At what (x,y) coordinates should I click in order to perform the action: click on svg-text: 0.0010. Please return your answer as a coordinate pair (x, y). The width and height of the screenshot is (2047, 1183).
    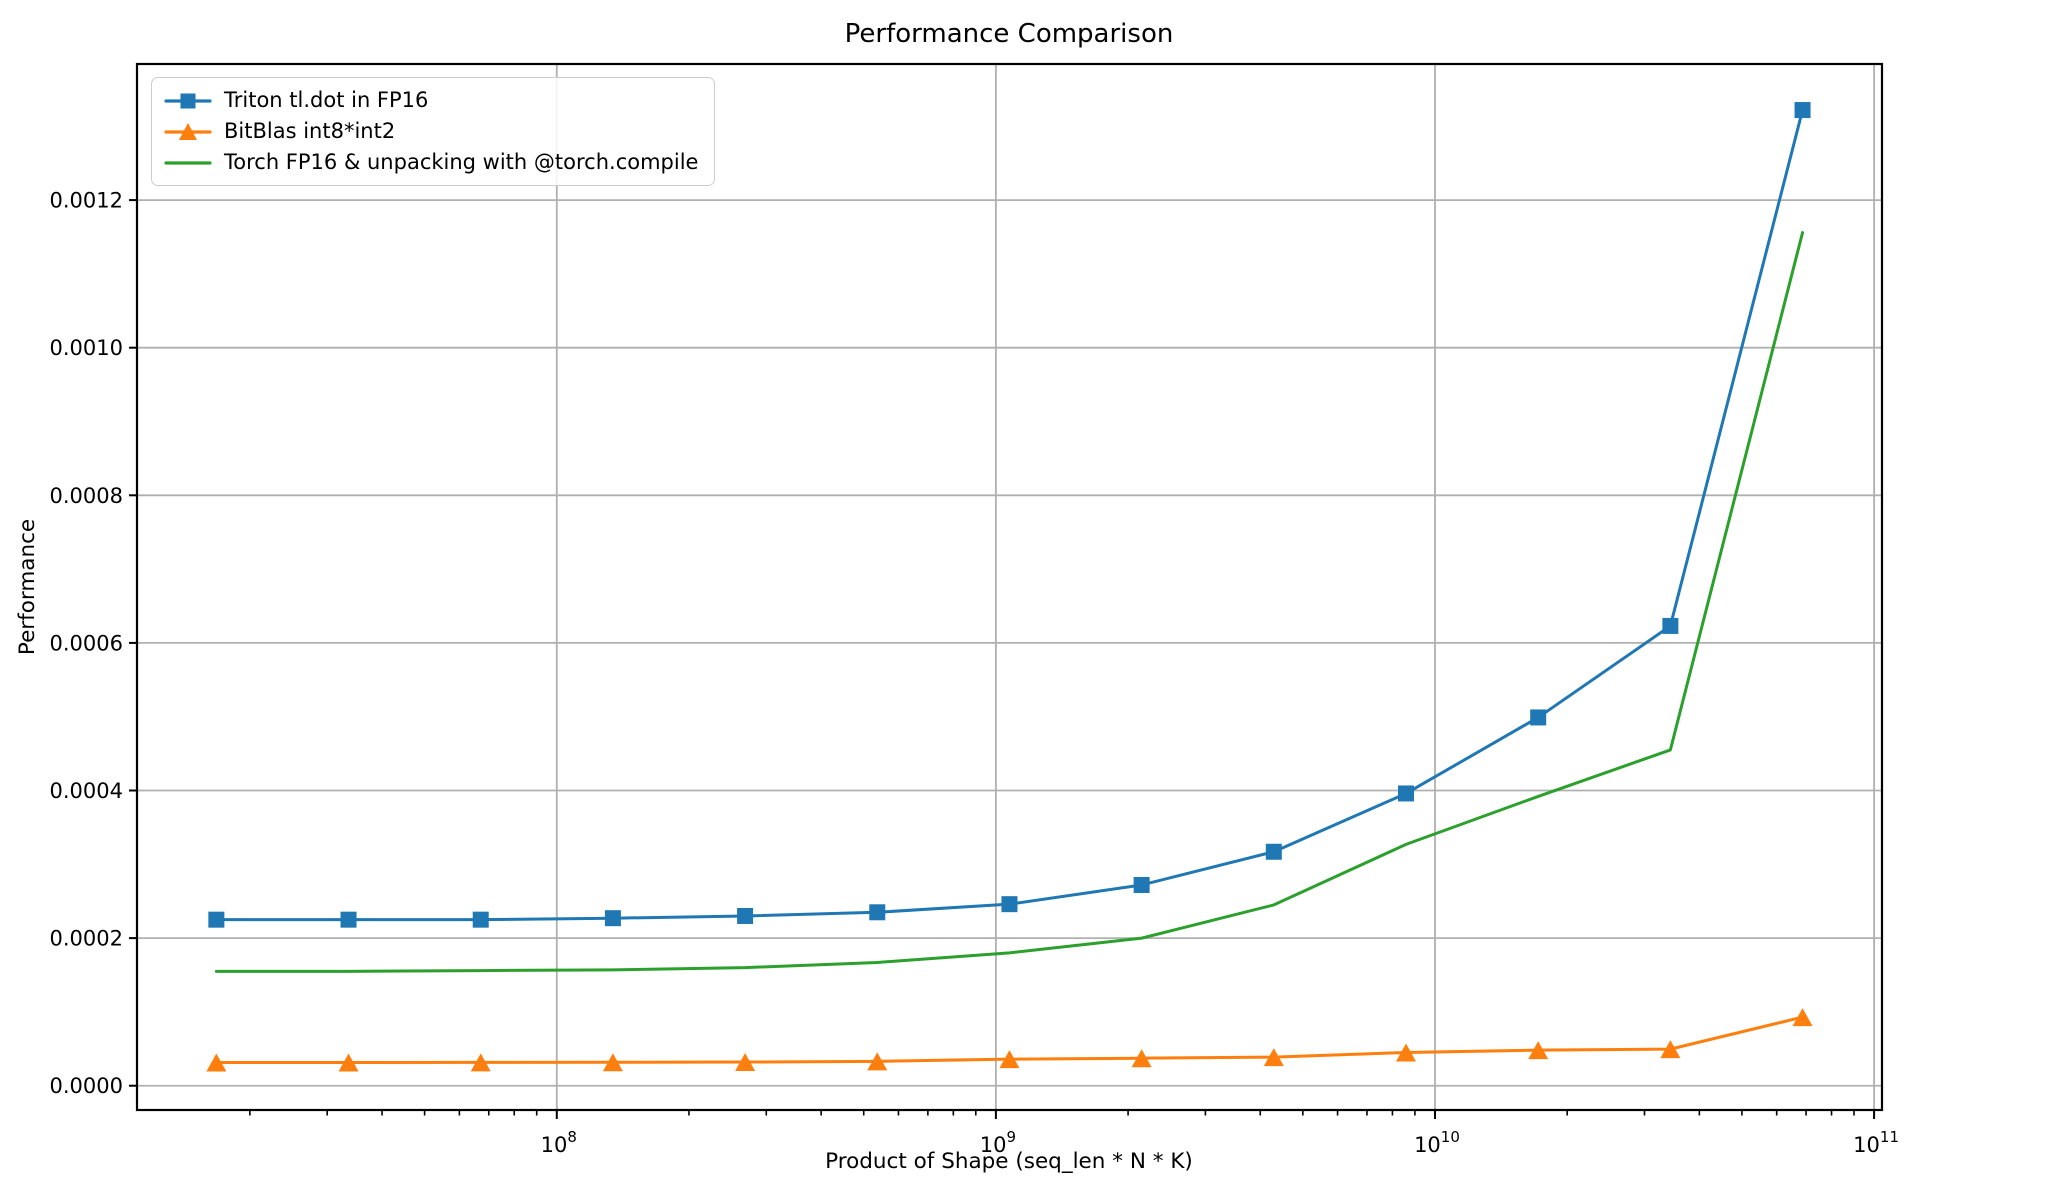
    Looking at the image, I should click on (86, 348).